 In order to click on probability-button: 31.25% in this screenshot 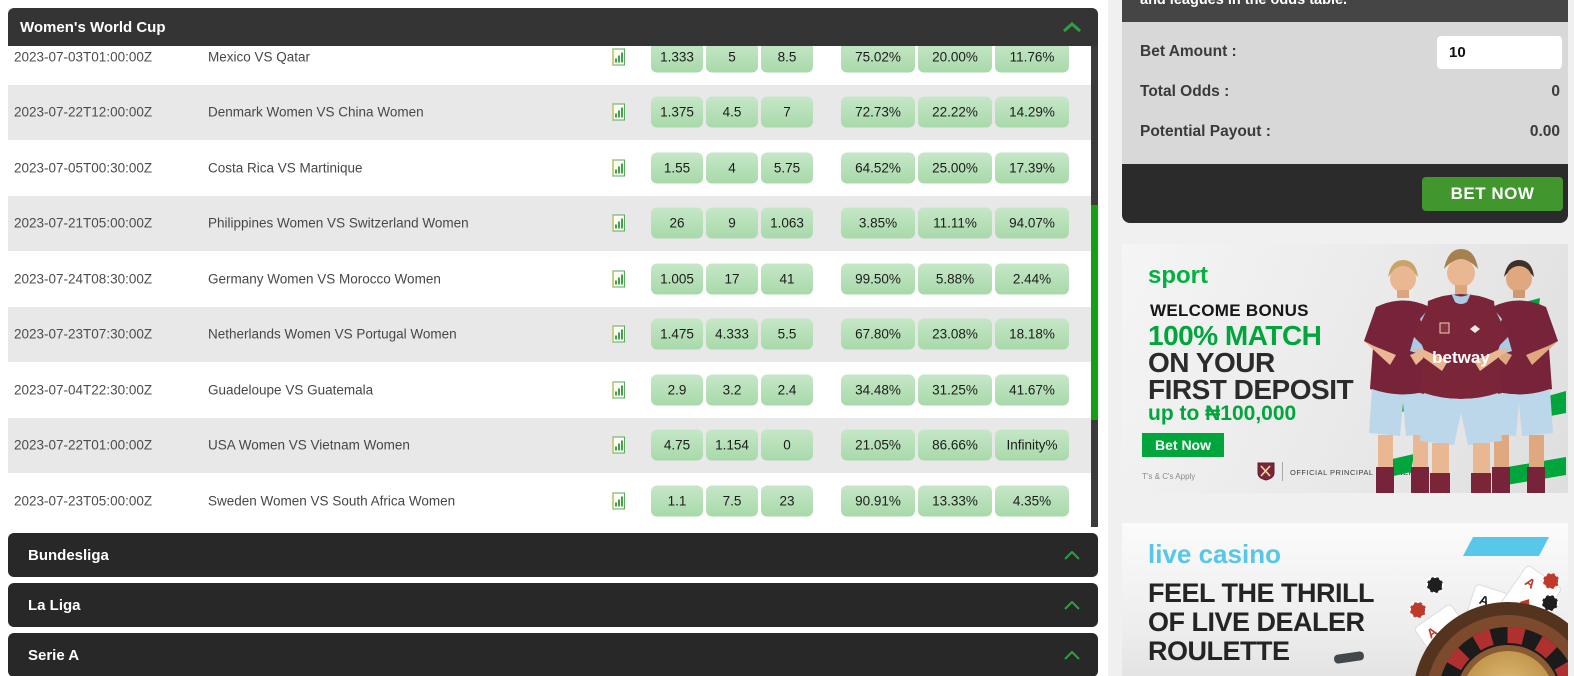, I will do `click(955, 390)`.